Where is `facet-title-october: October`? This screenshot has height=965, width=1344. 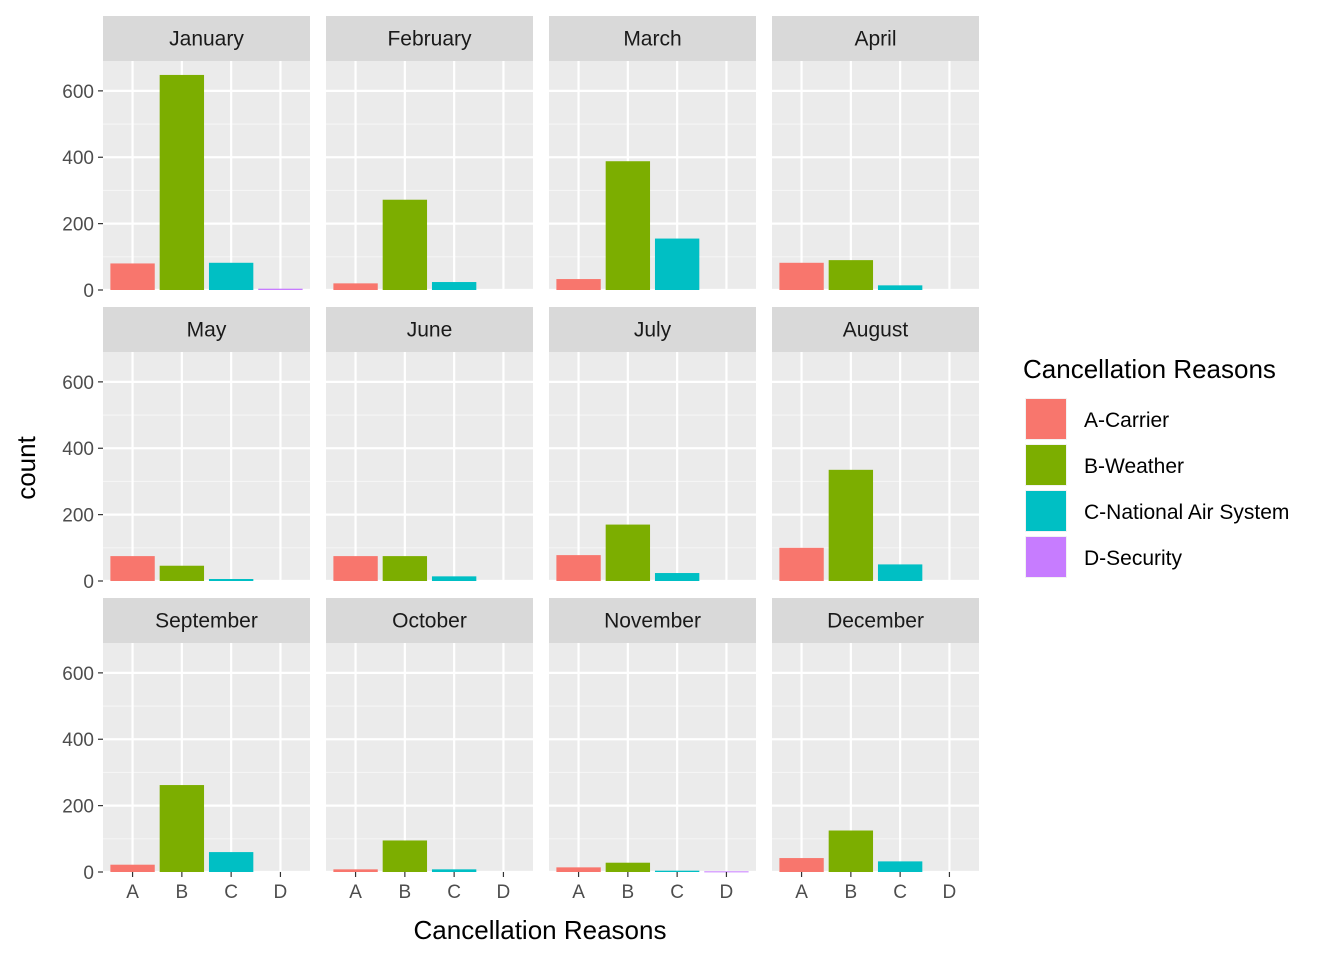 facet-title-october: October is located at coordinates (429, 621).